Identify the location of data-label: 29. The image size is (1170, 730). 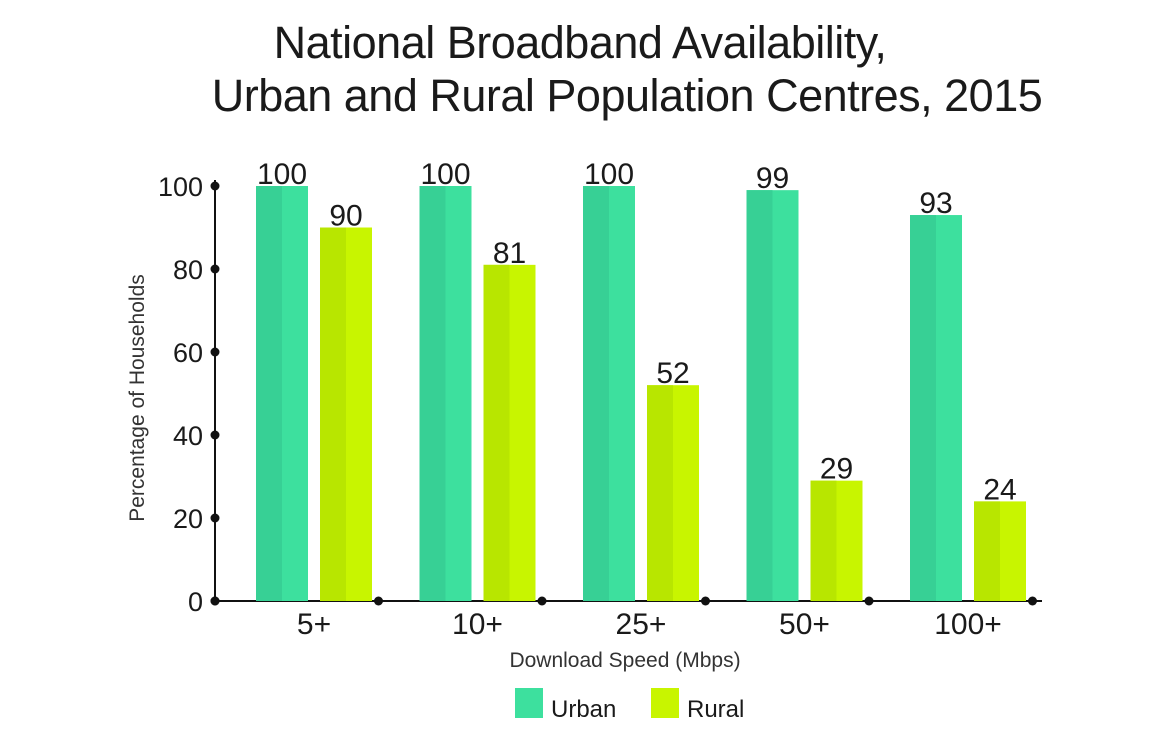
(836, 469).